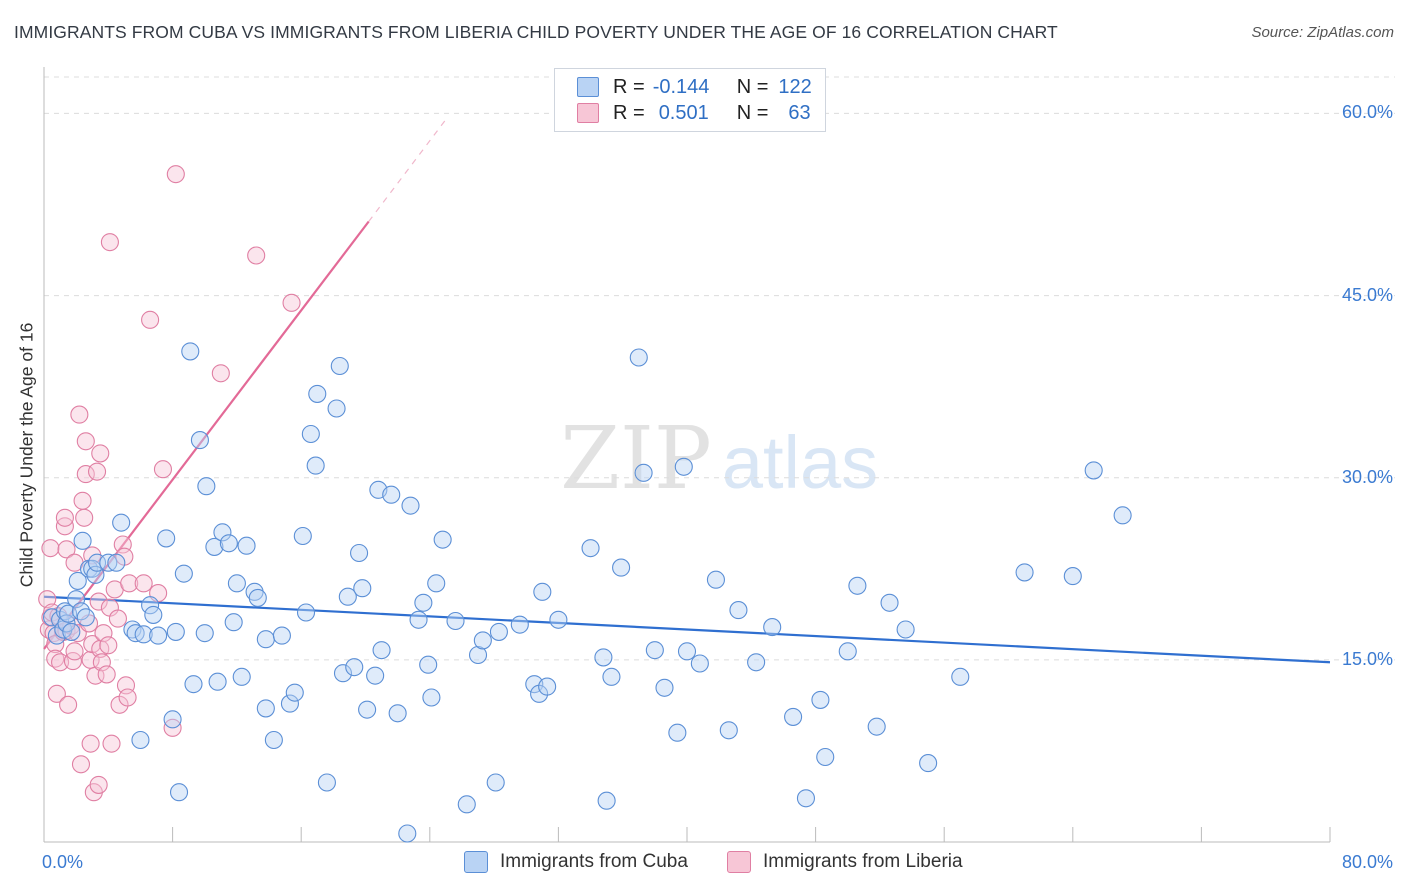  I want to click on y-tick-label: 30.0%, so click(1367, 476).